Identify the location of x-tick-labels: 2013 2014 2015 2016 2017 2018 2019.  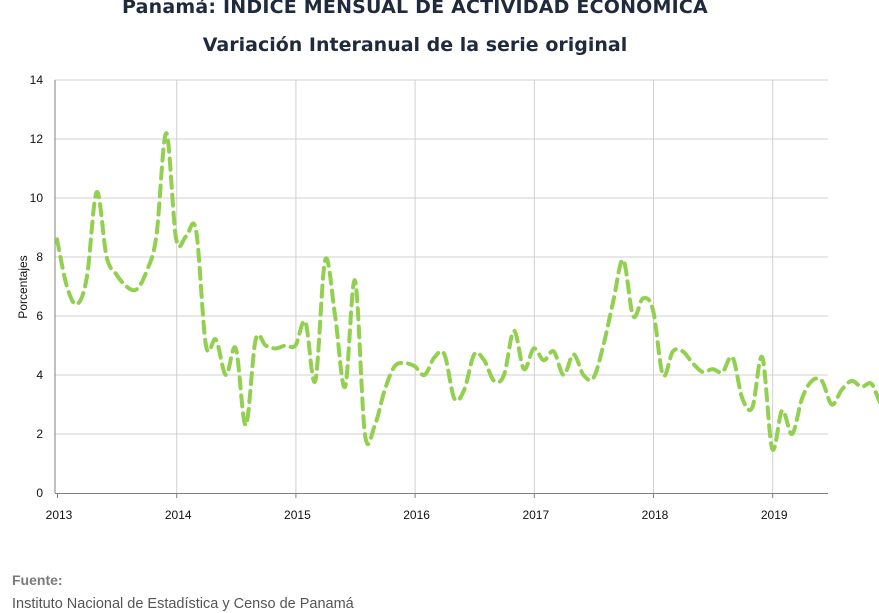
(417, 515).